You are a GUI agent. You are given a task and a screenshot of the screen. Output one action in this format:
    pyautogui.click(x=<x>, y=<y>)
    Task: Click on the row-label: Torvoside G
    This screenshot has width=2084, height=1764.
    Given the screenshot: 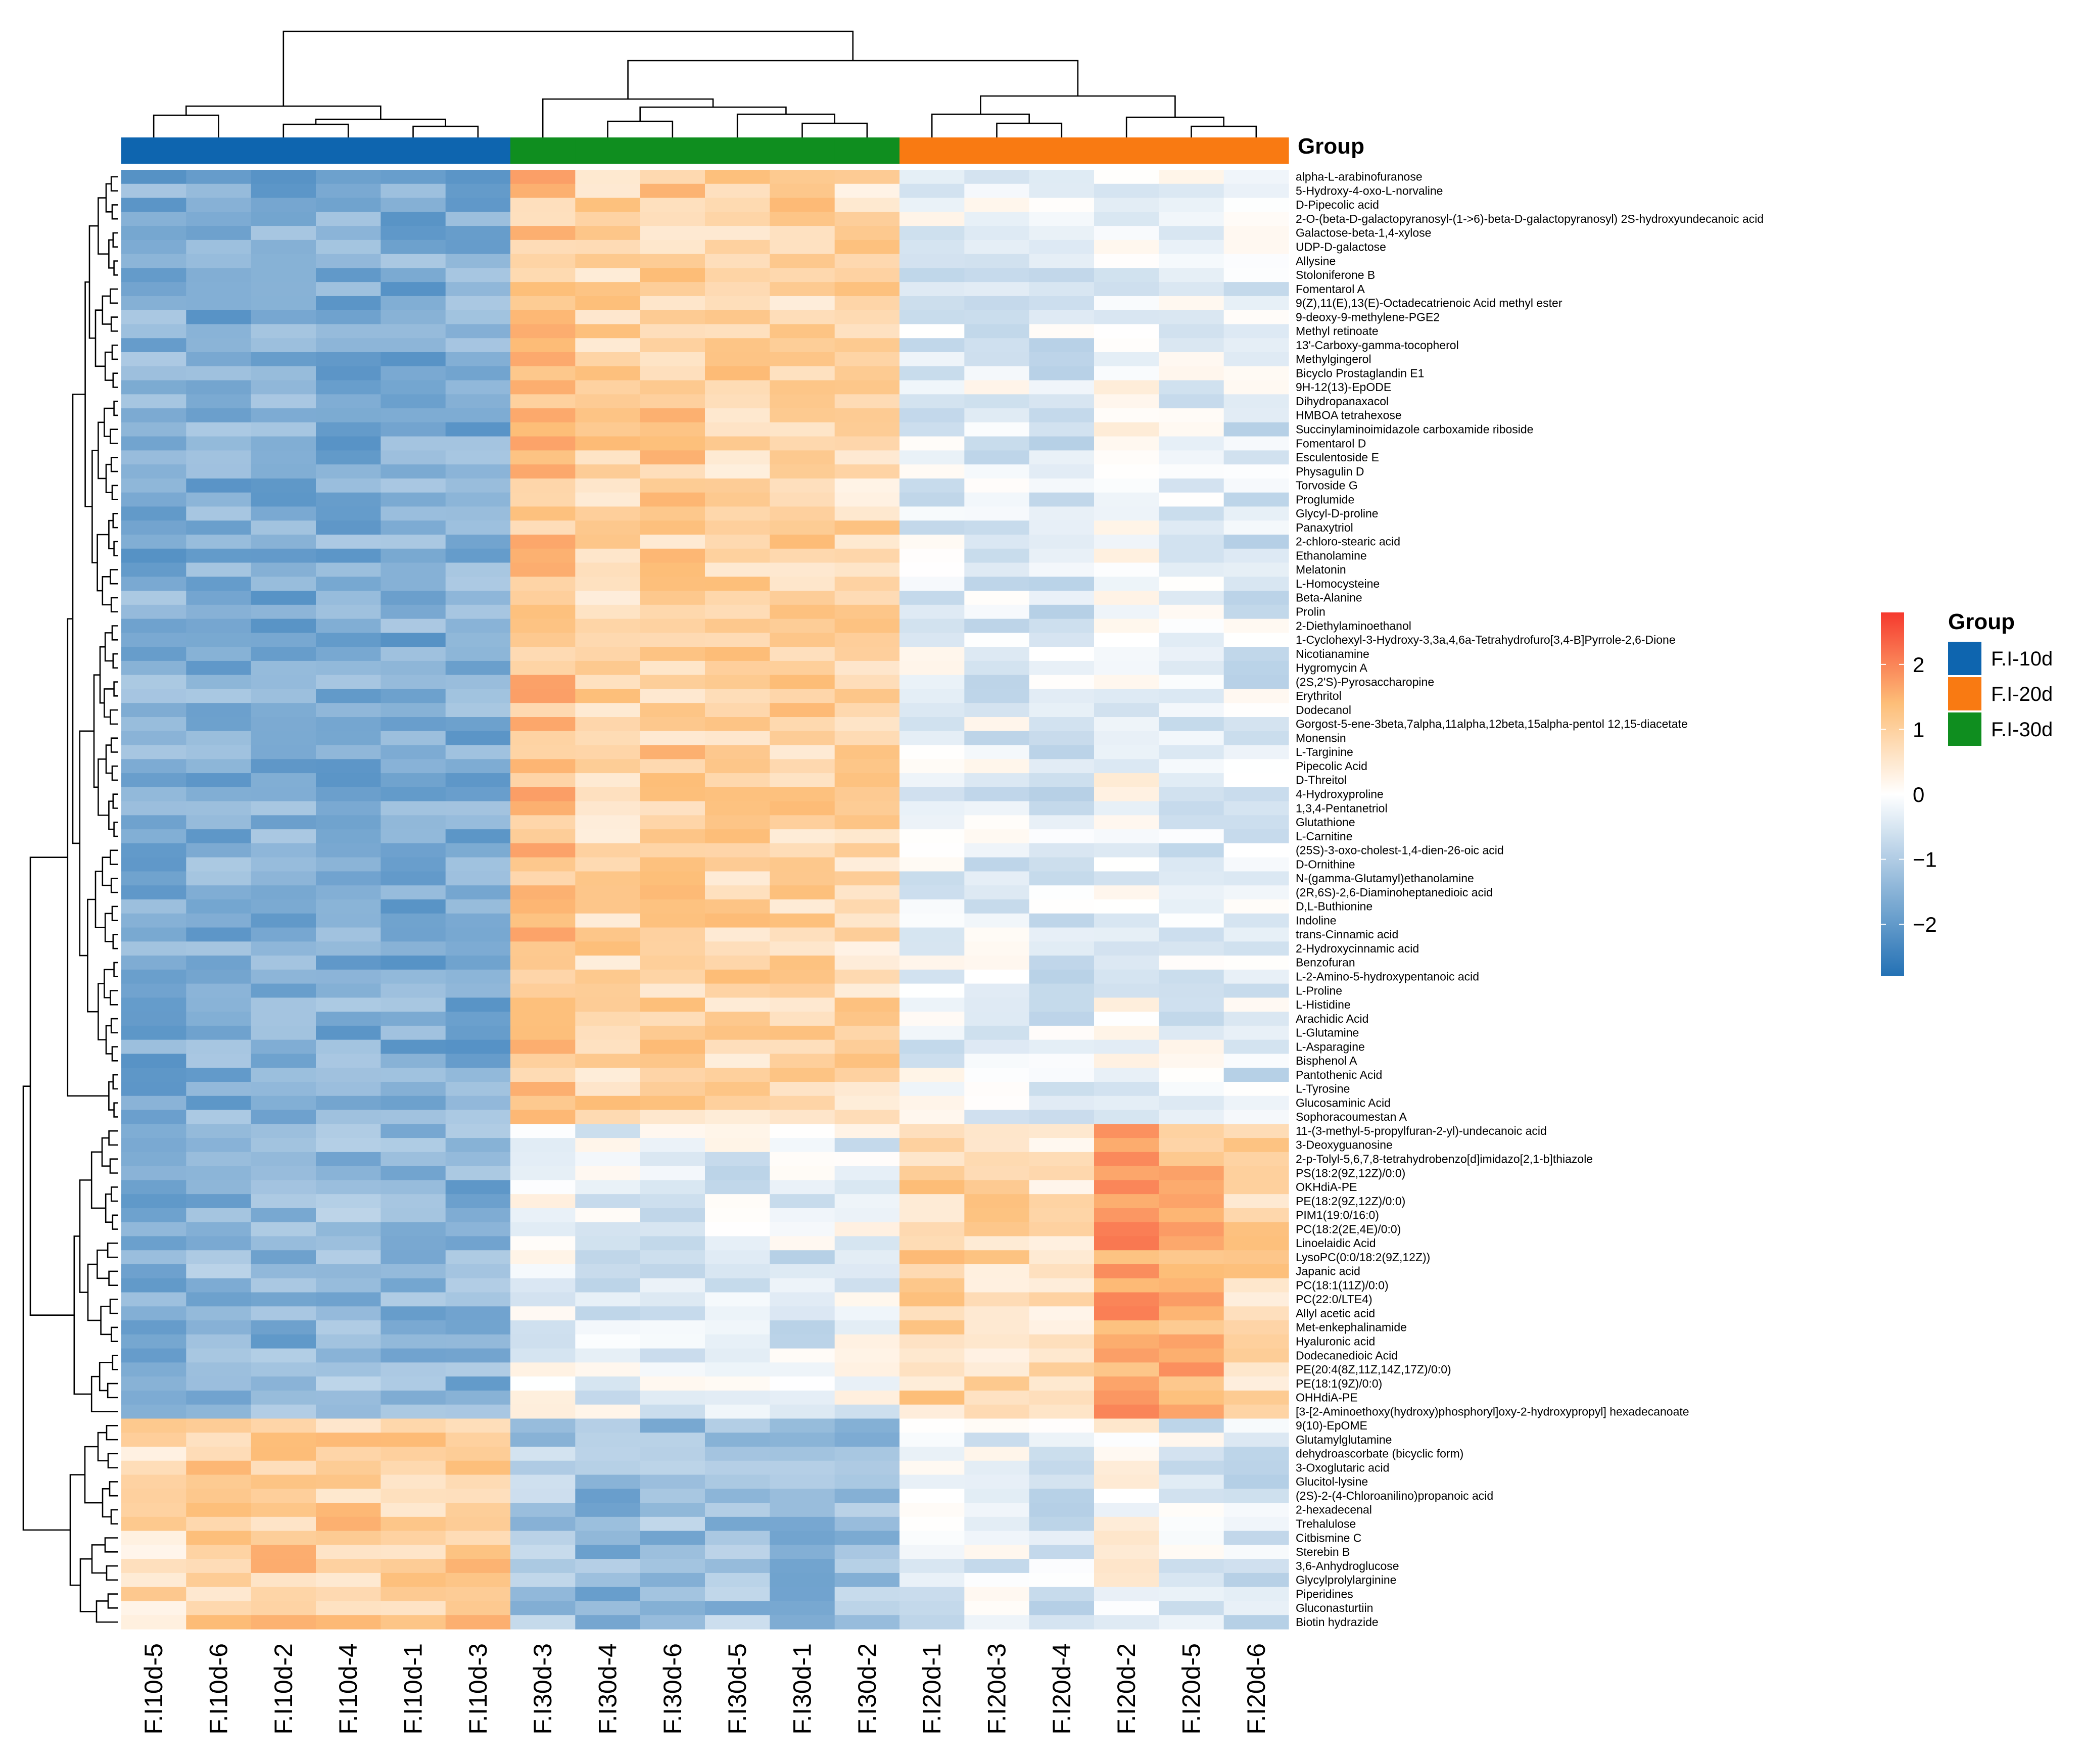 What is the action you would take?
    pyautogui.click(x=1327, y=486)
    